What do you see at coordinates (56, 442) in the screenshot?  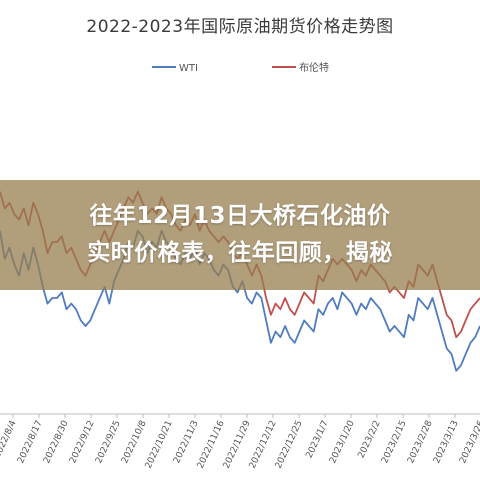 I see `x-tick-label: 2022/8/30` at bounding box center [56, 442].